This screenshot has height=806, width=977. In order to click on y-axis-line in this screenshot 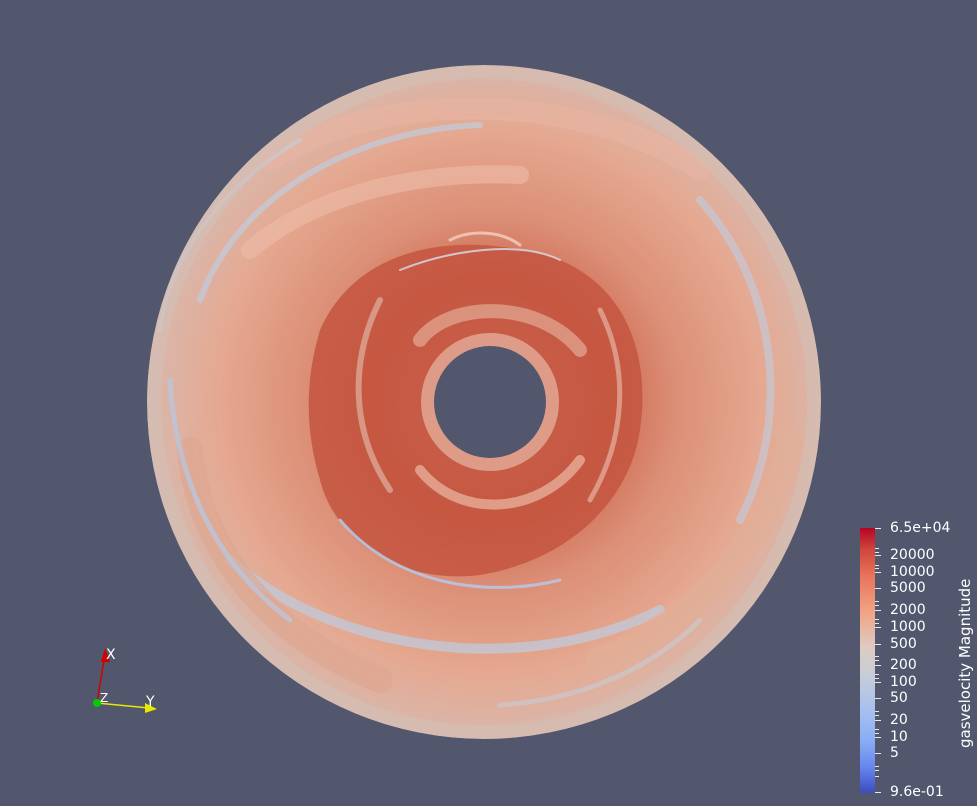, I will do `click(123, 705)`.